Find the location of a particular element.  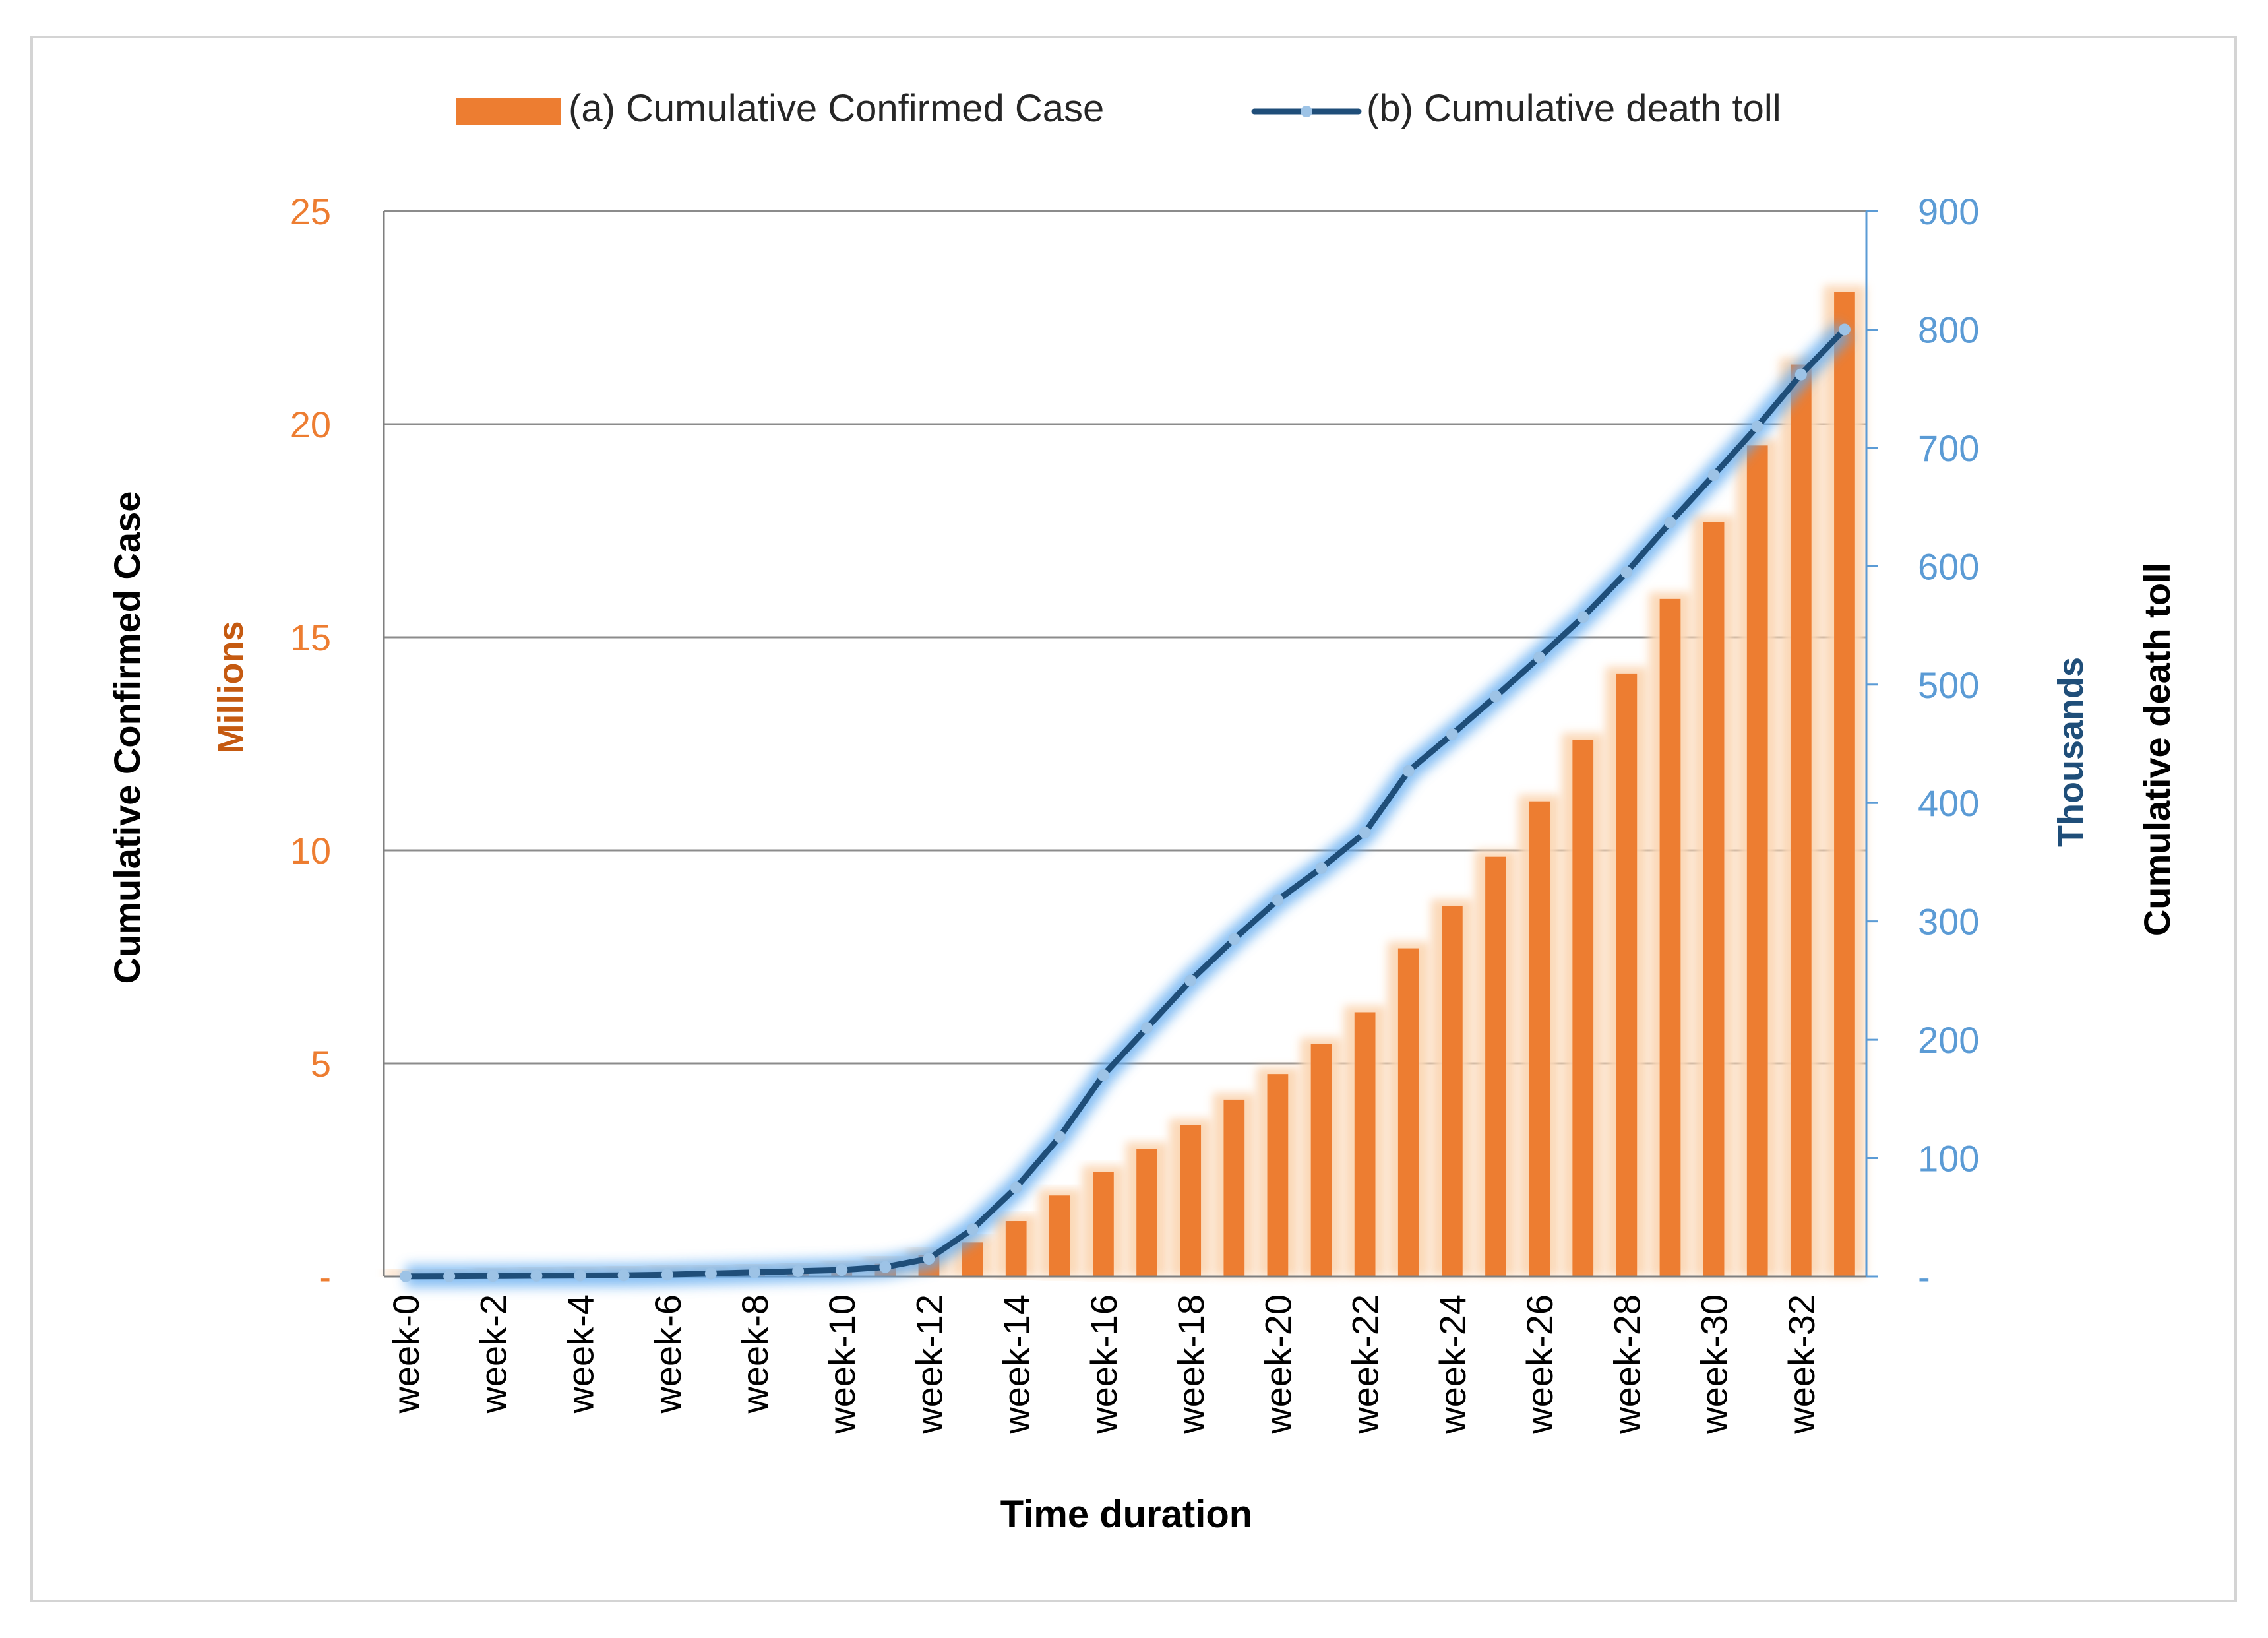

right-tick-label: 500 is located at coordinates (1948, 685).